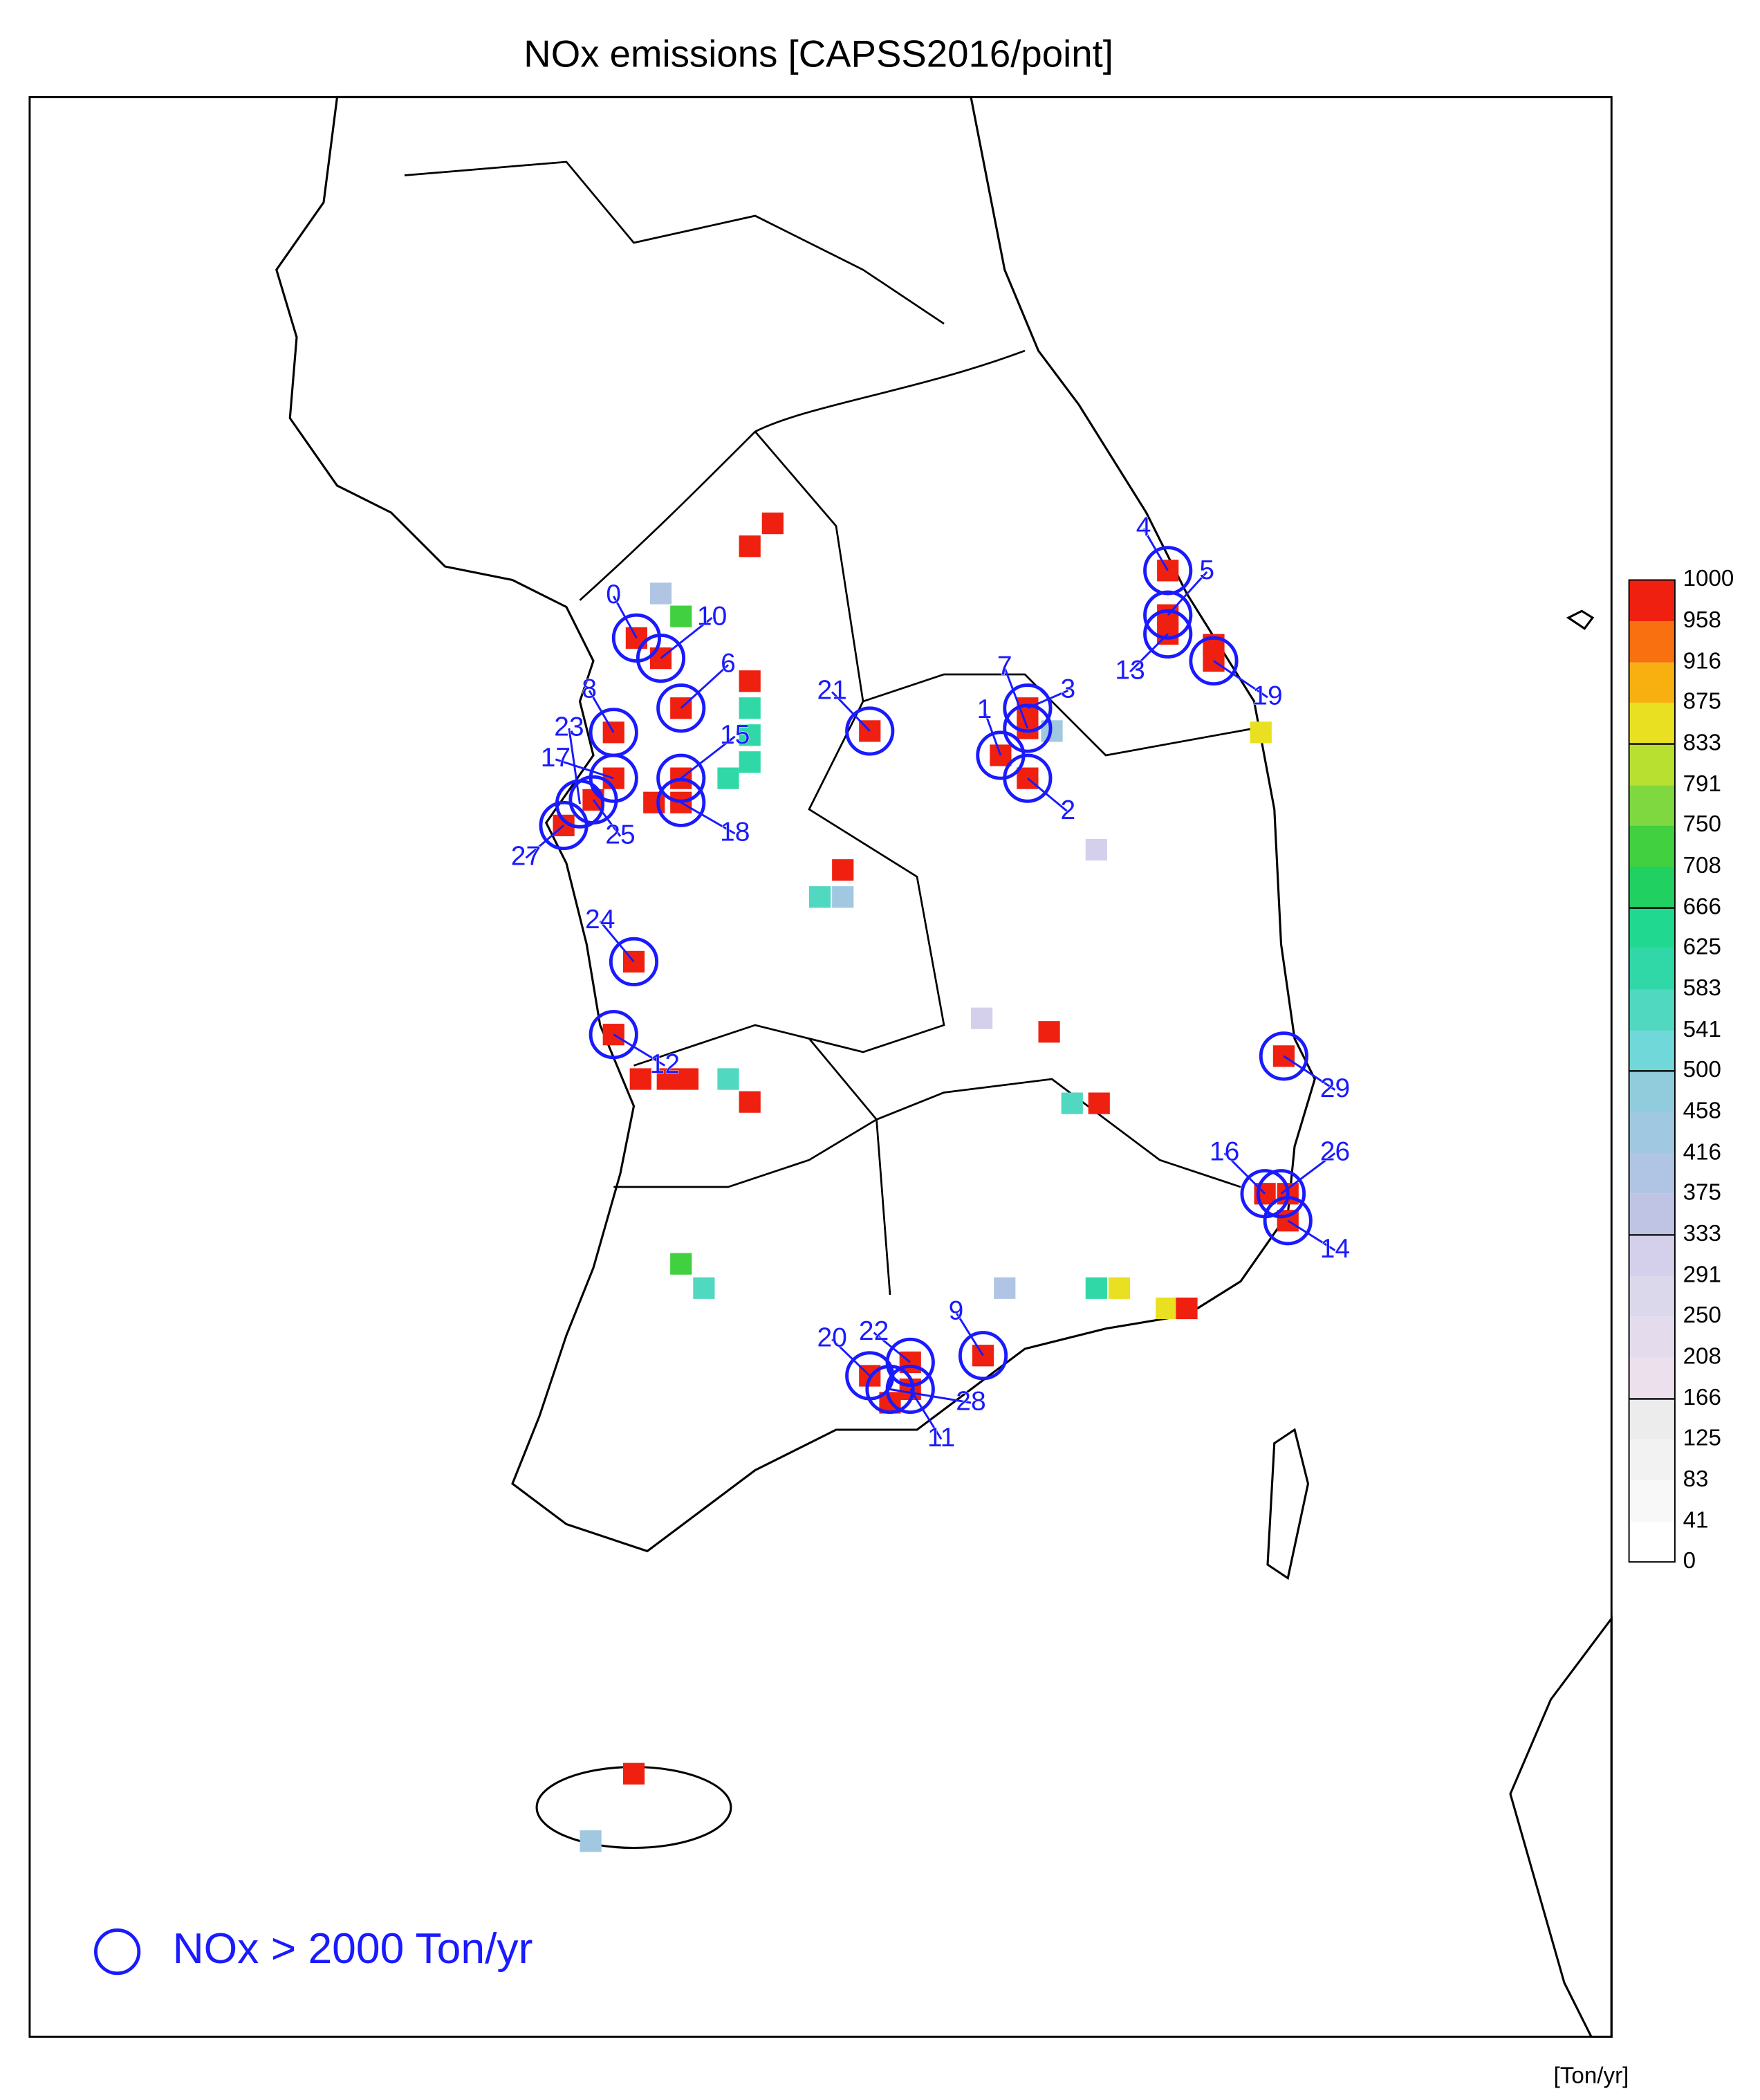 This screenshot has height=2100, width=1760. What do you see at coordinates (1206, 570) in the screenshot?
I see `site-label: 5` at bounding box center [1206, 570].